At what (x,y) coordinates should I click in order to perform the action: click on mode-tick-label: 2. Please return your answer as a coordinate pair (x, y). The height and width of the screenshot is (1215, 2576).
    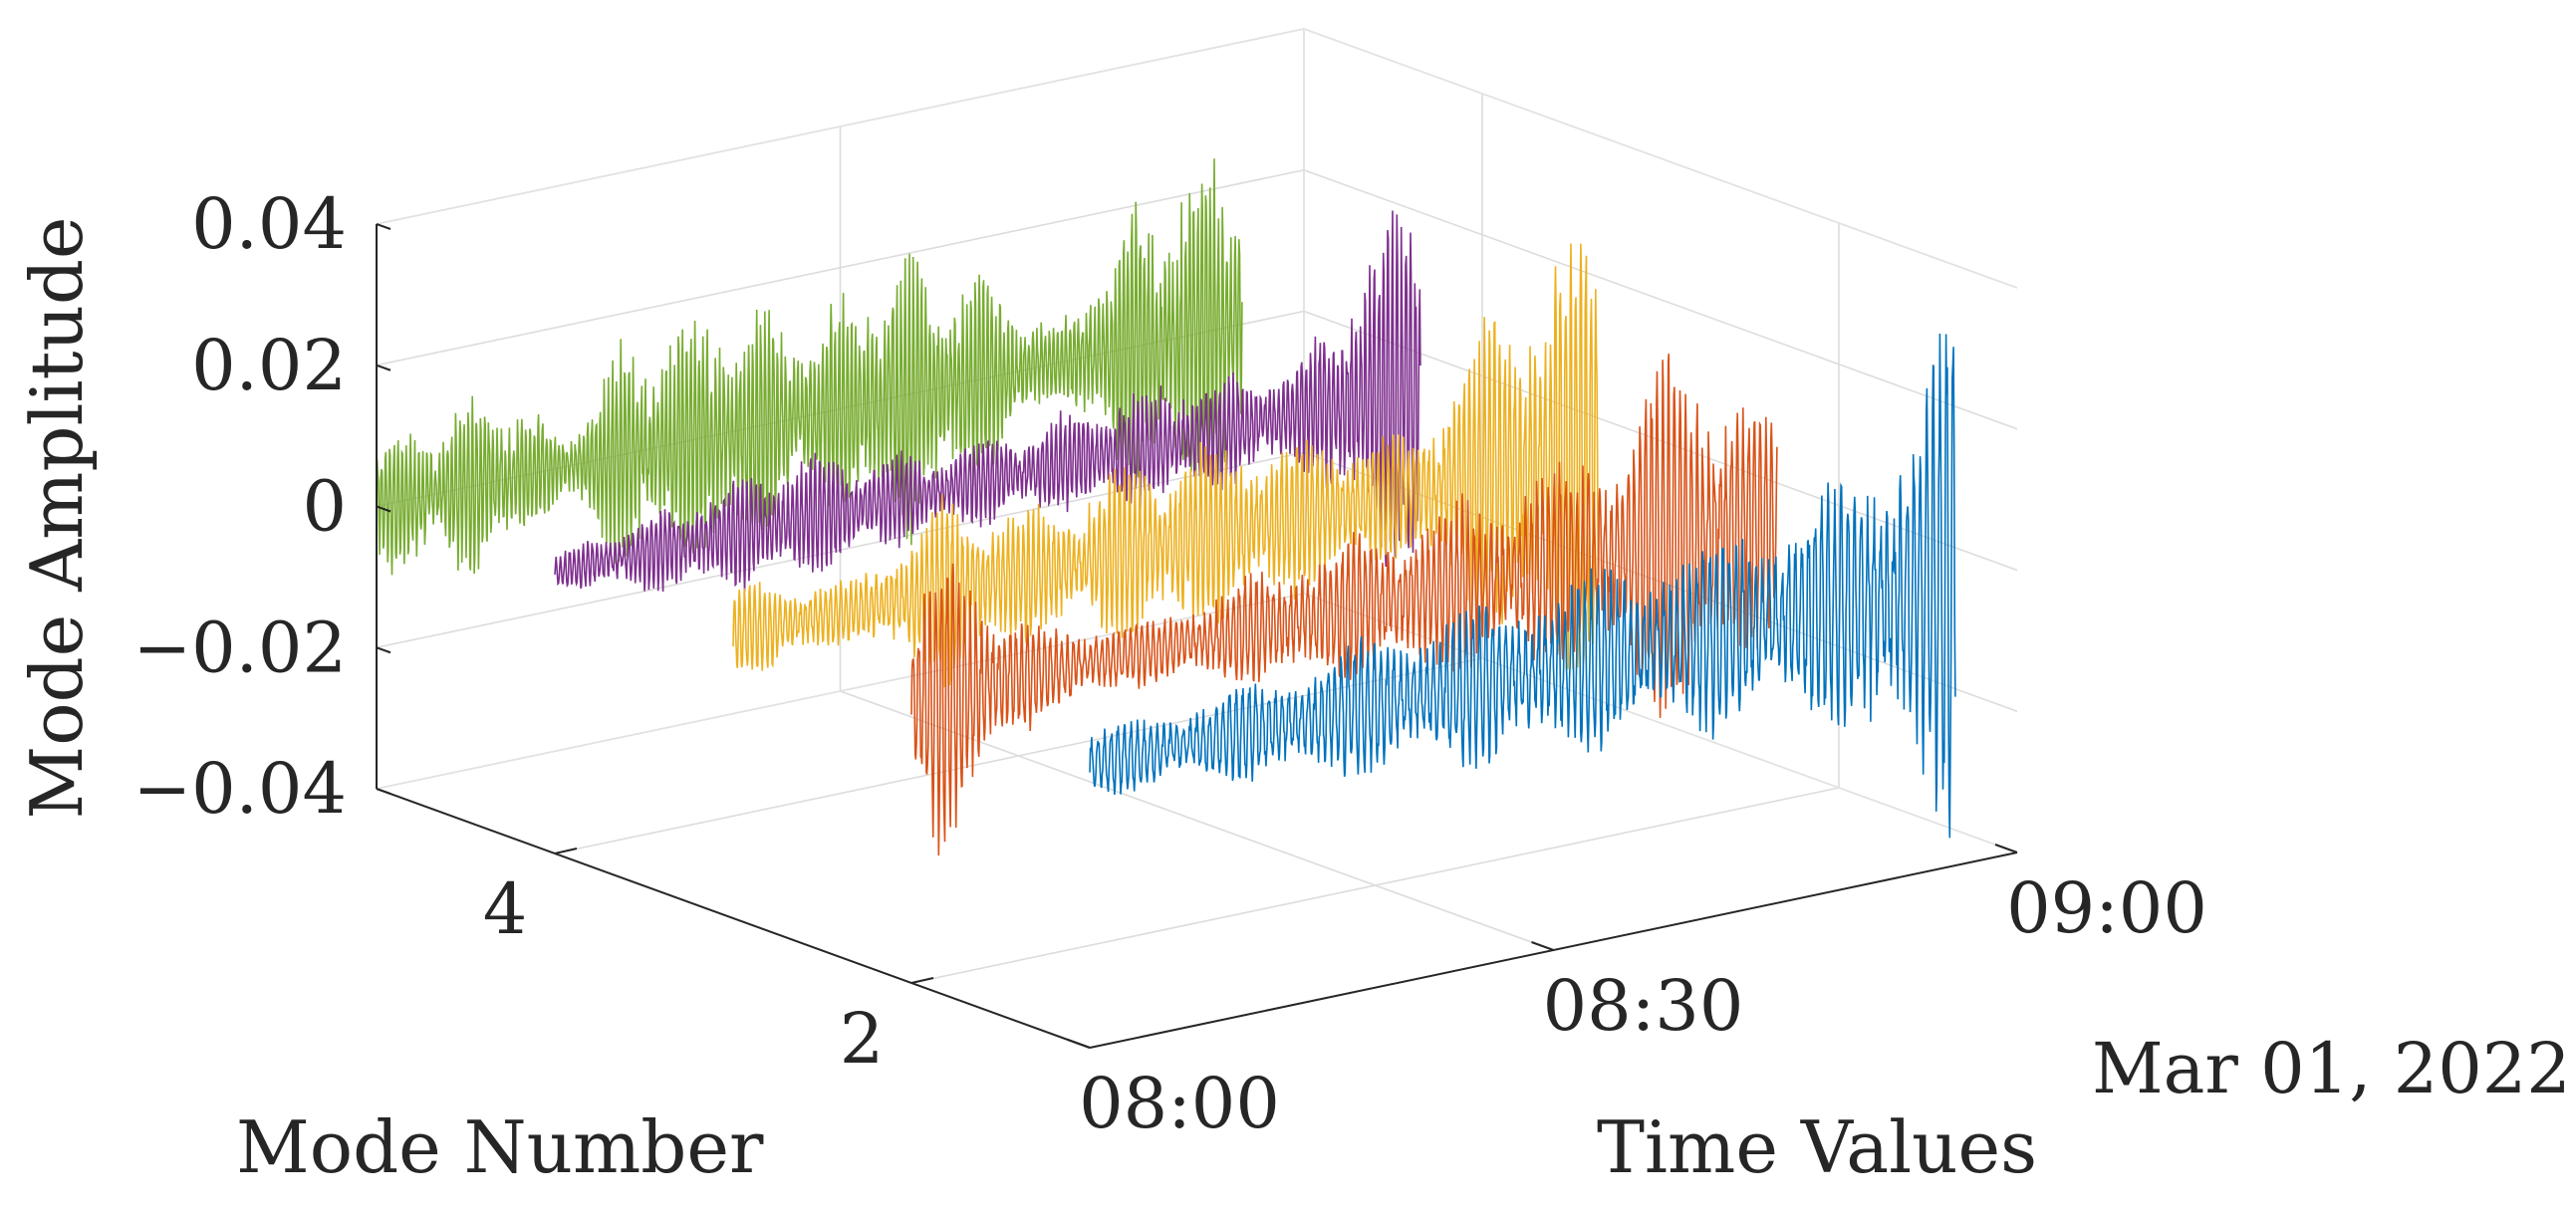
    Looking at the image, I should click on (862, 1039).